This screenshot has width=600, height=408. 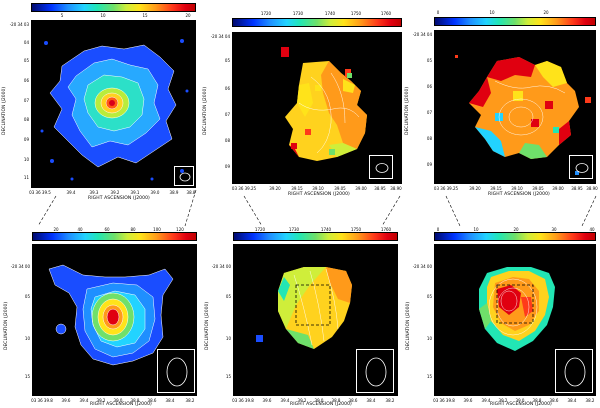 I want to click on colorbar-tick: 0, so click(x=438, y=229).